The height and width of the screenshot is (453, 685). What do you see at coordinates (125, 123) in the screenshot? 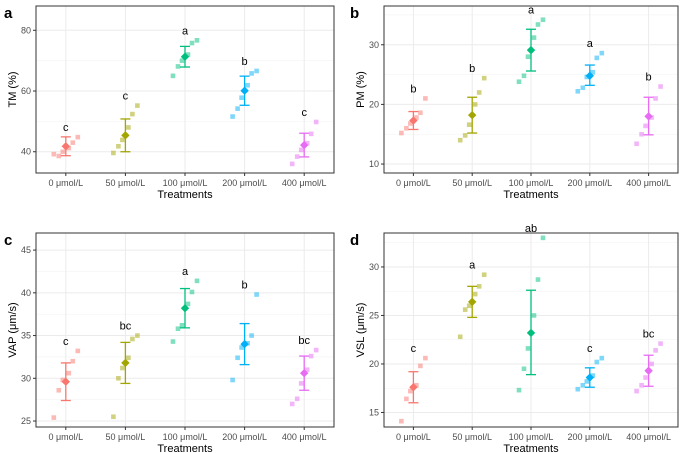
I see `treatment-group-1: c` at bounding box center [125, 123].